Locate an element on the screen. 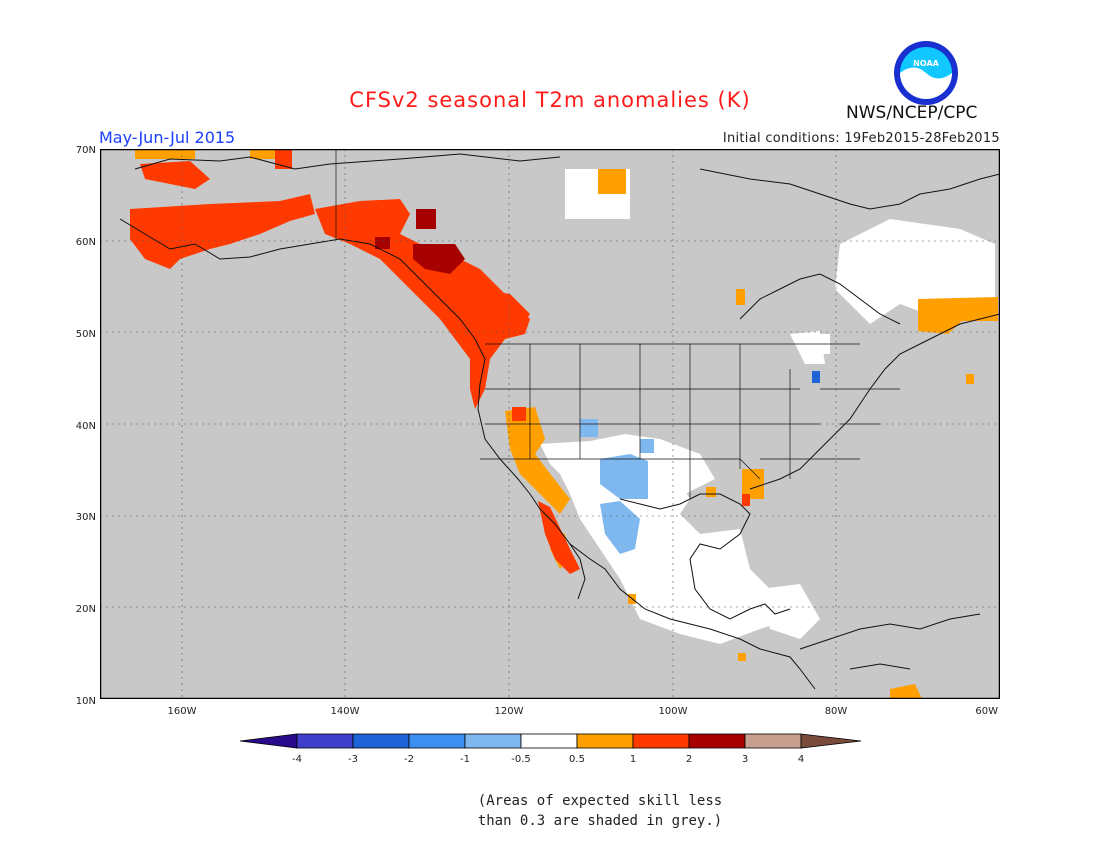 The height and width of the screenshot is (850, 1100). lon-tick-100w: 100W is located at coordinates (673, 711).